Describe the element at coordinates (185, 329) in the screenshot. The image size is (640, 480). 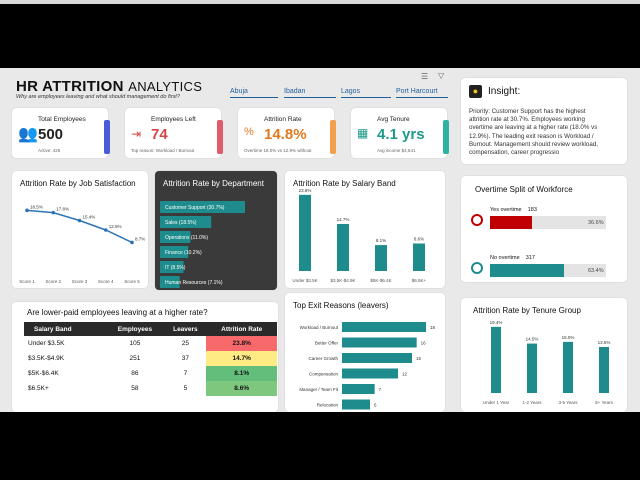
I see `column-header: Leavers` at that location.